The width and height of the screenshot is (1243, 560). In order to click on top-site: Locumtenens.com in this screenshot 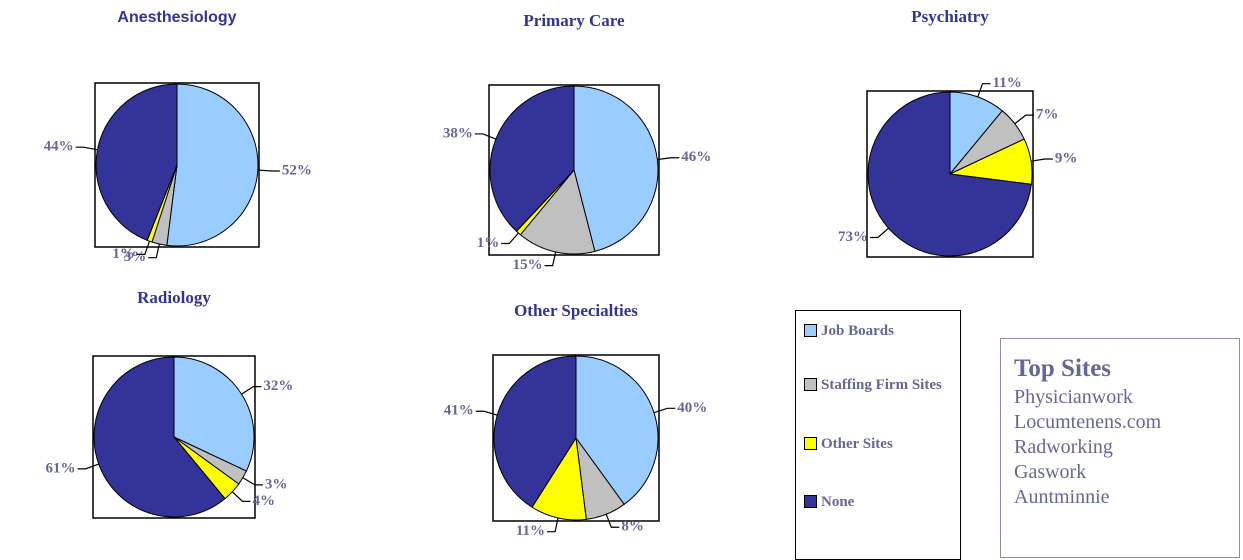, I will do `click(1088, 422)`.